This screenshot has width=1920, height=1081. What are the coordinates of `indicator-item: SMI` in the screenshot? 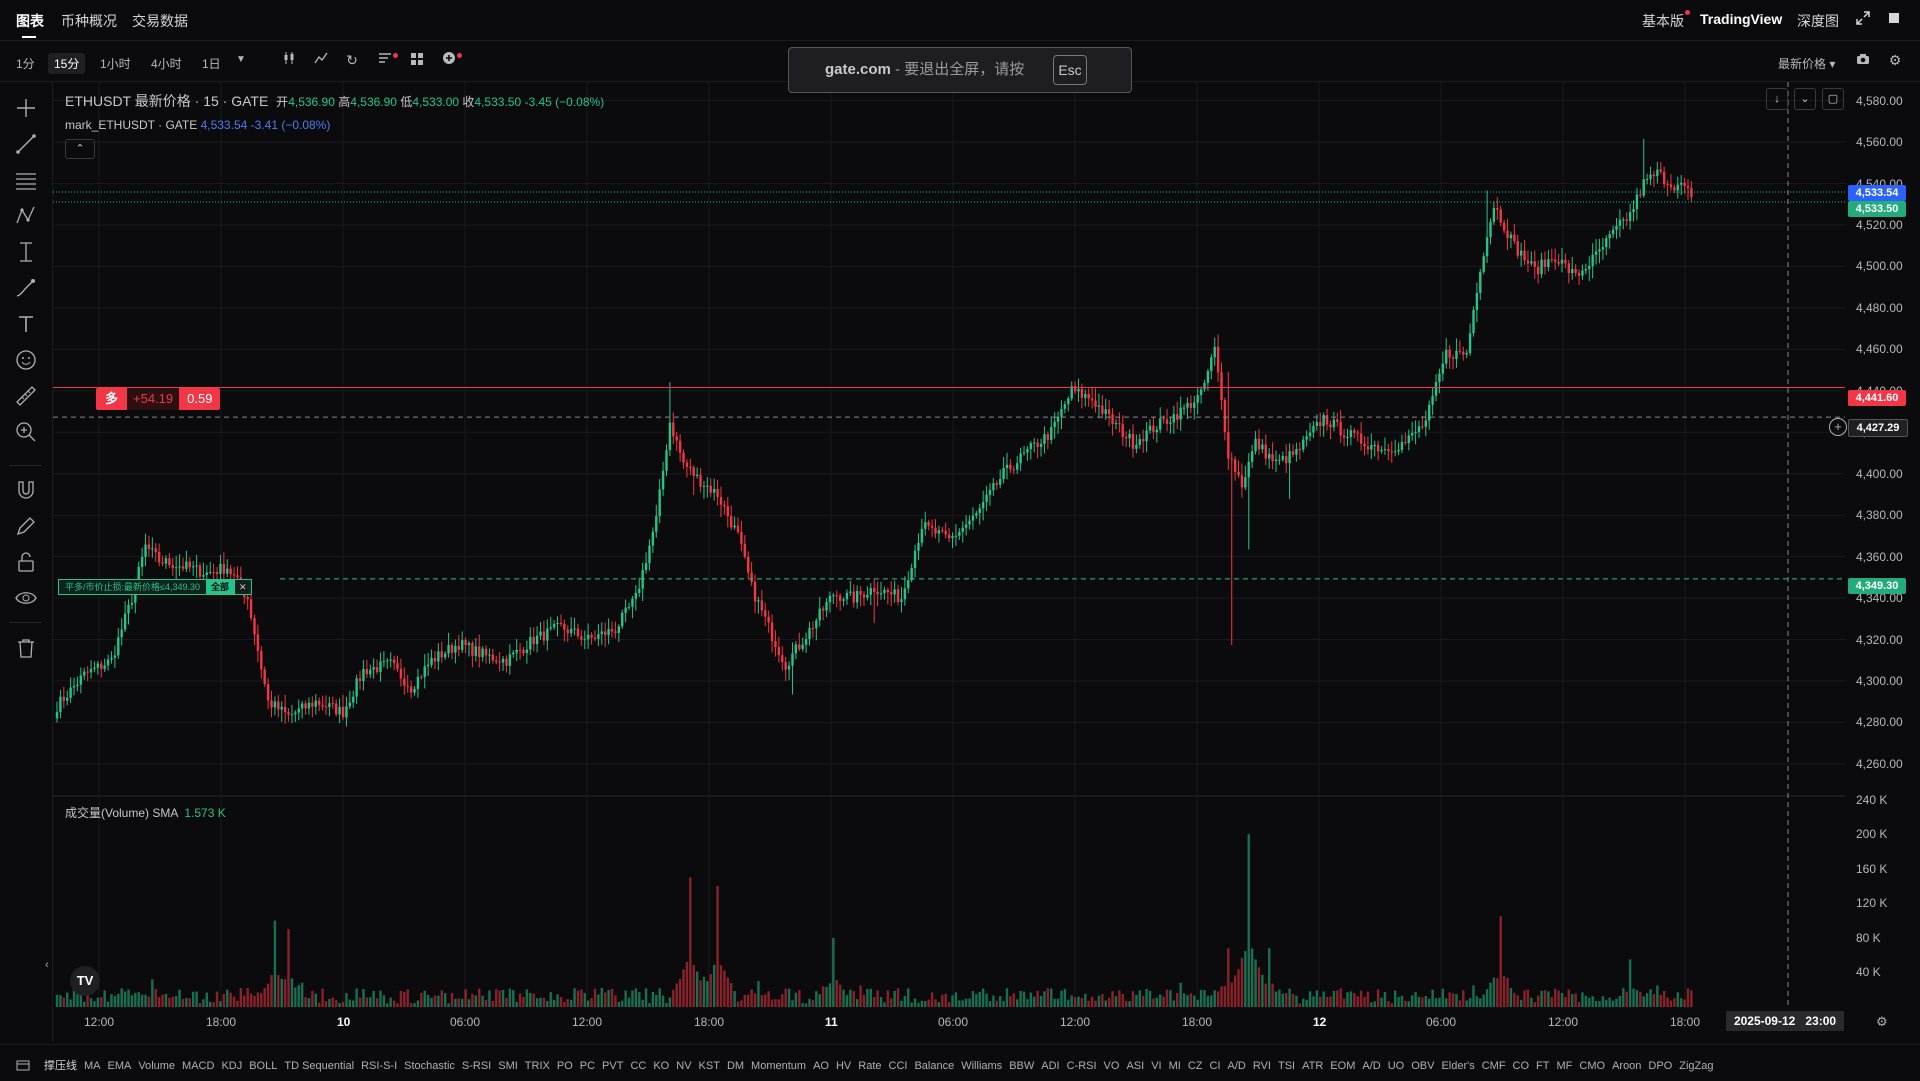 It's located at (508, 1066).